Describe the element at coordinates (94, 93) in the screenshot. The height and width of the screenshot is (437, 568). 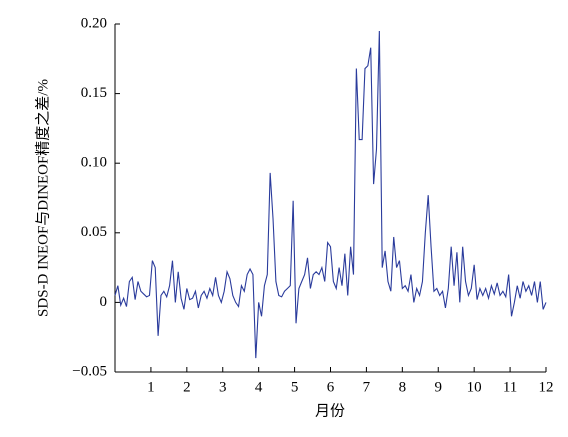
I see `y-tick-label: 0.15` at that location.